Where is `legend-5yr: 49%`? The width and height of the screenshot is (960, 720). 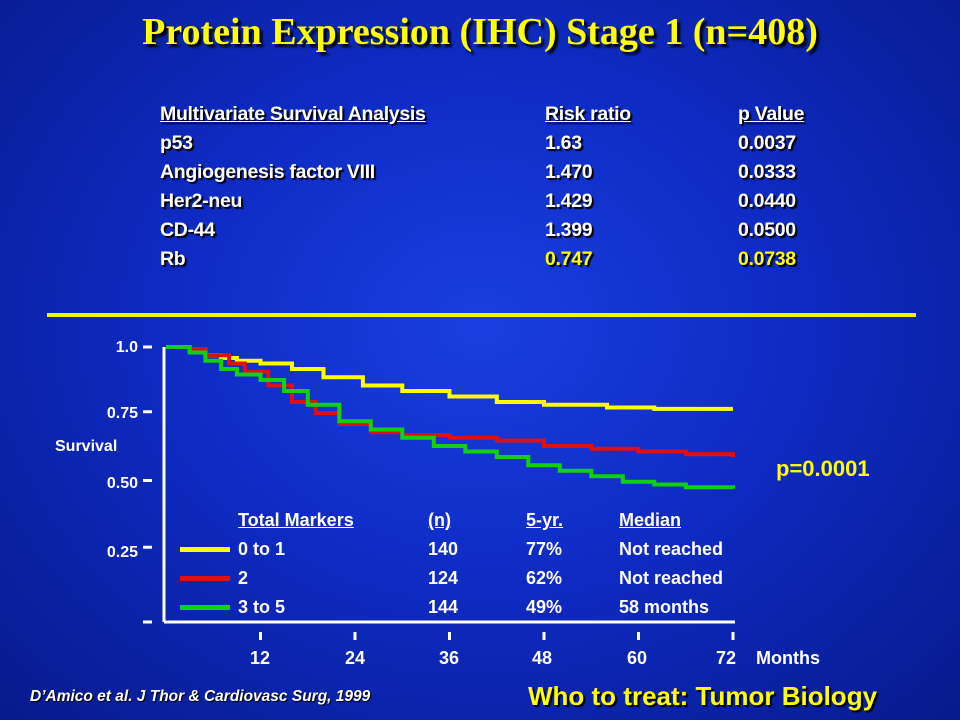 legend-5yr: 49% is located at coordinates (544, 607).